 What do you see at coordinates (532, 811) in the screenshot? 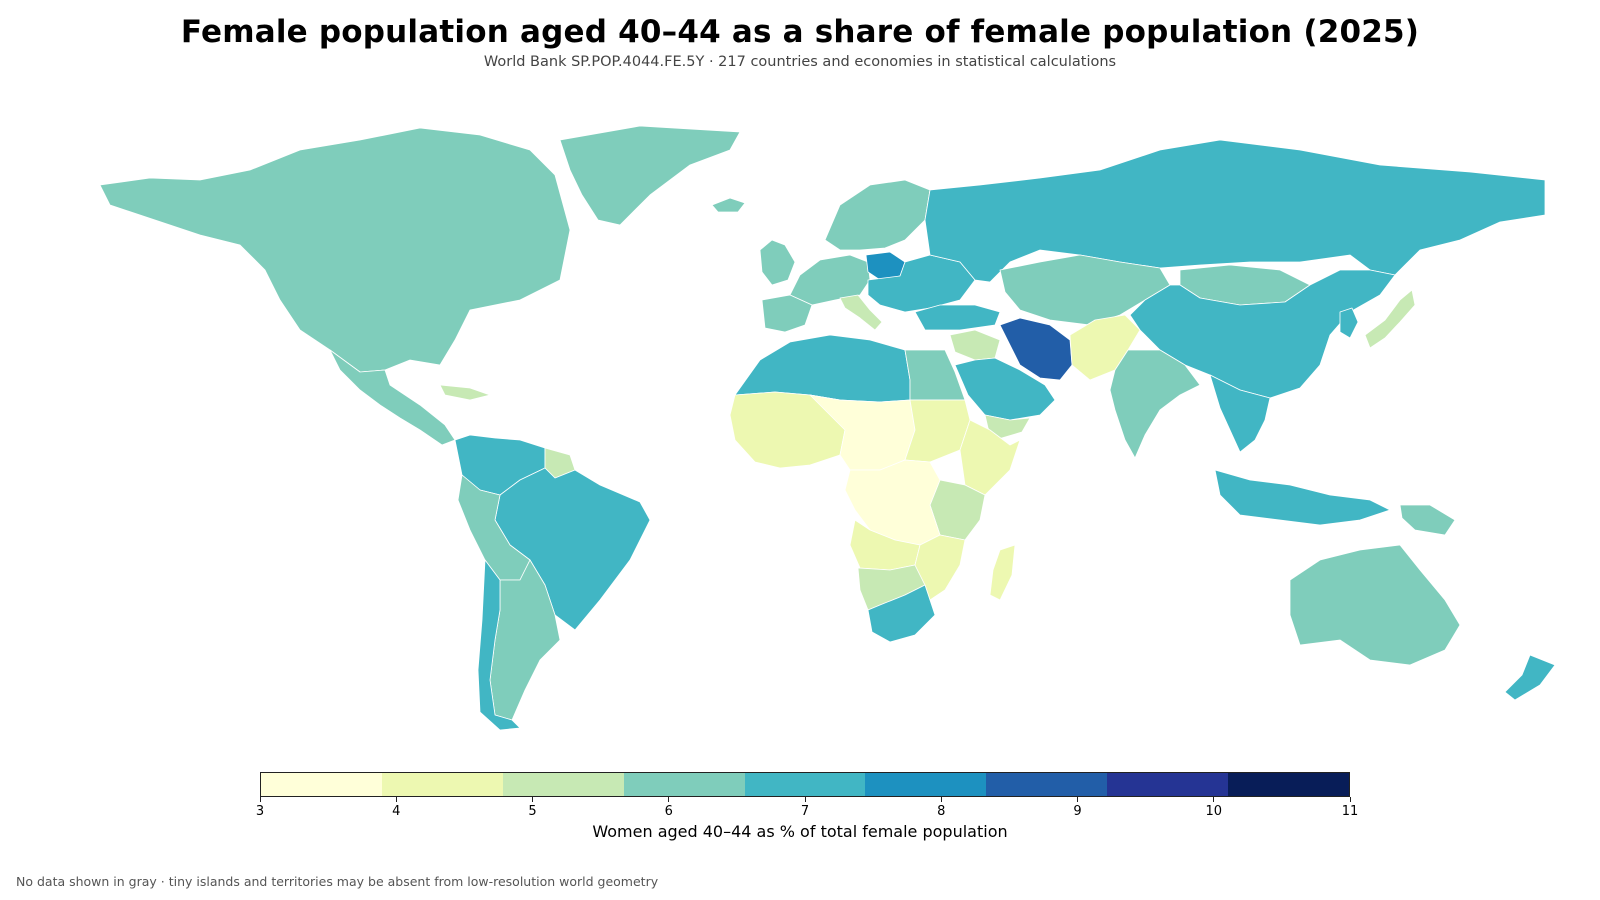
I see `colorbar-tick-label: 5` at bounding box center [532, 811].